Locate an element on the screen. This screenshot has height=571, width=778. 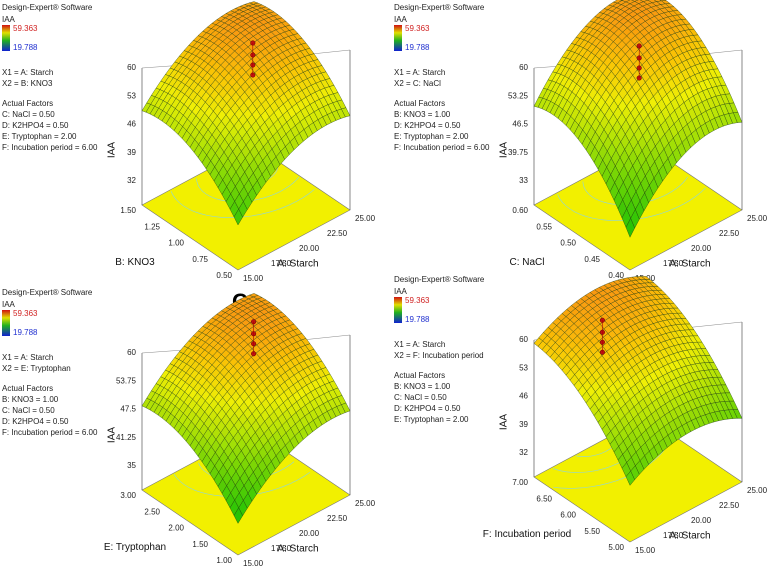
x2-label: X2 = F: Incubation period is located at coordinates (439, 355).